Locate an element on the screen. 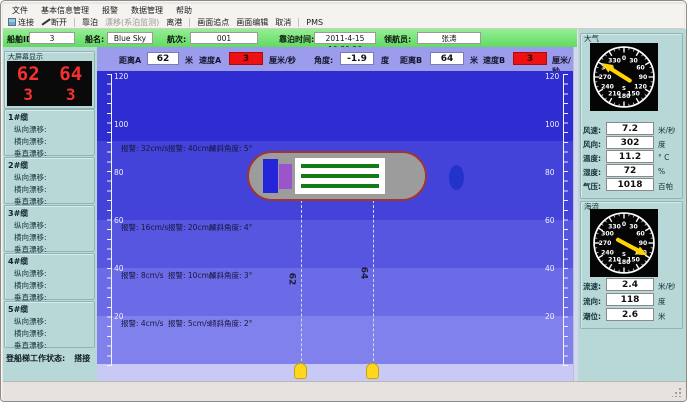  led-distance-a: 62 is located at coordinates (28, 73).